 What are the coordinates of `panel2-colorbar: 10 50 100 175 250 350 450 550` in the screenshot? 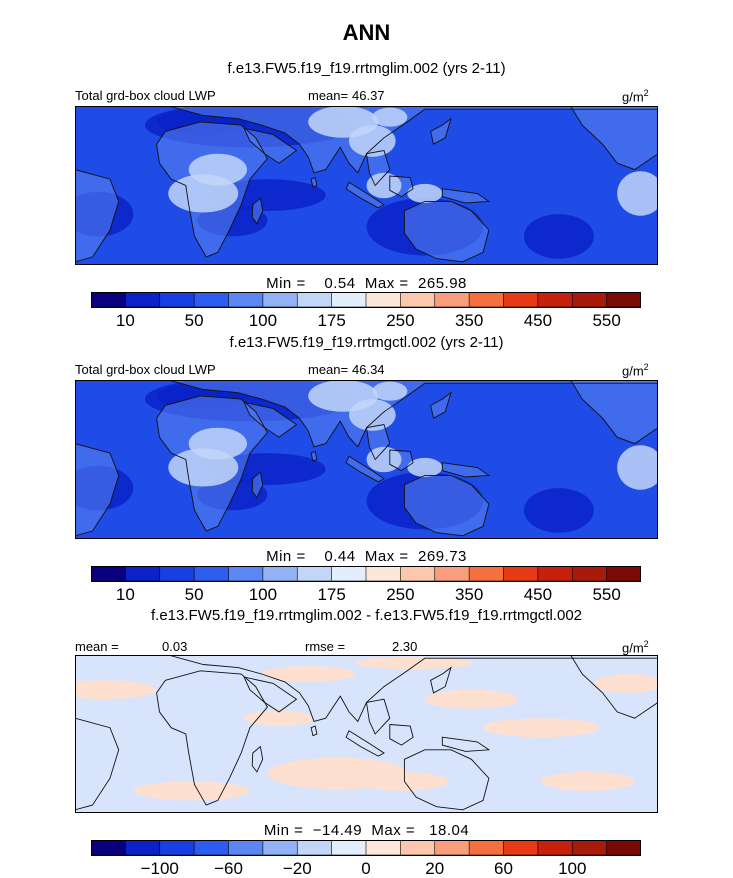 It's located at (366, 585).